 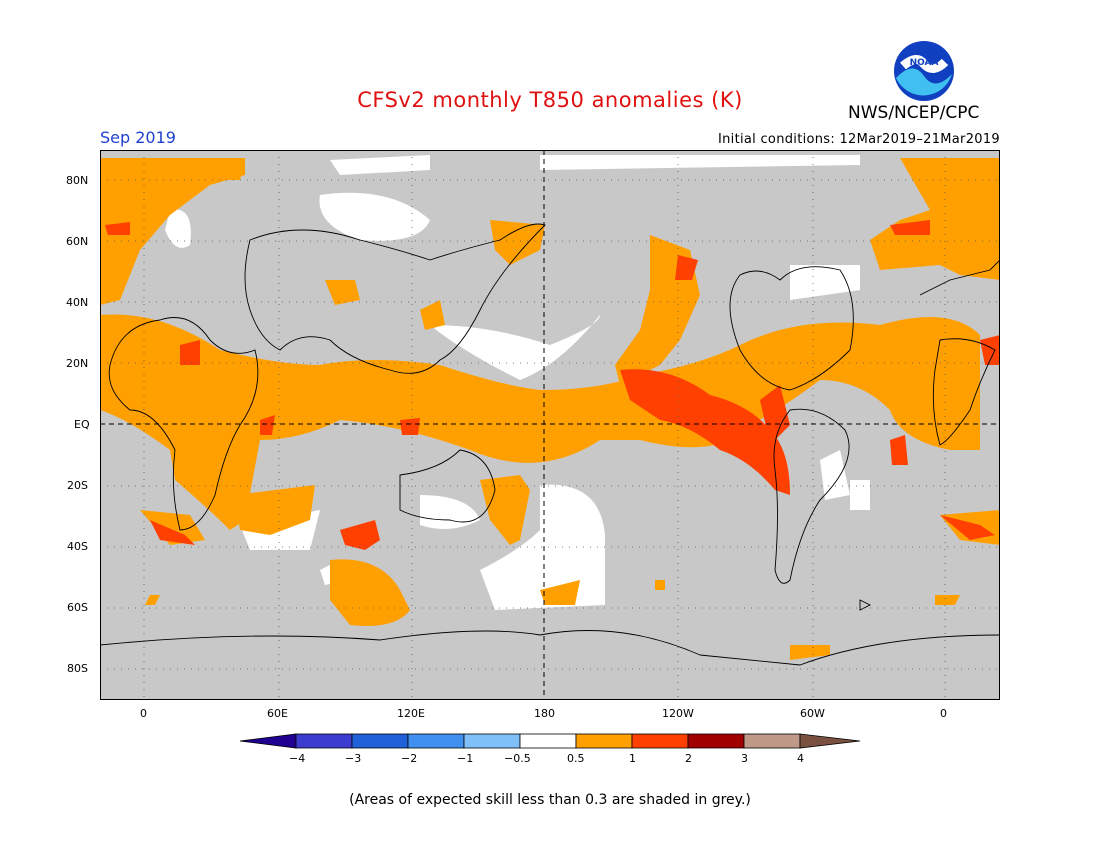 I want to click on colorbar-label: 2, so click(x=688, y=758).